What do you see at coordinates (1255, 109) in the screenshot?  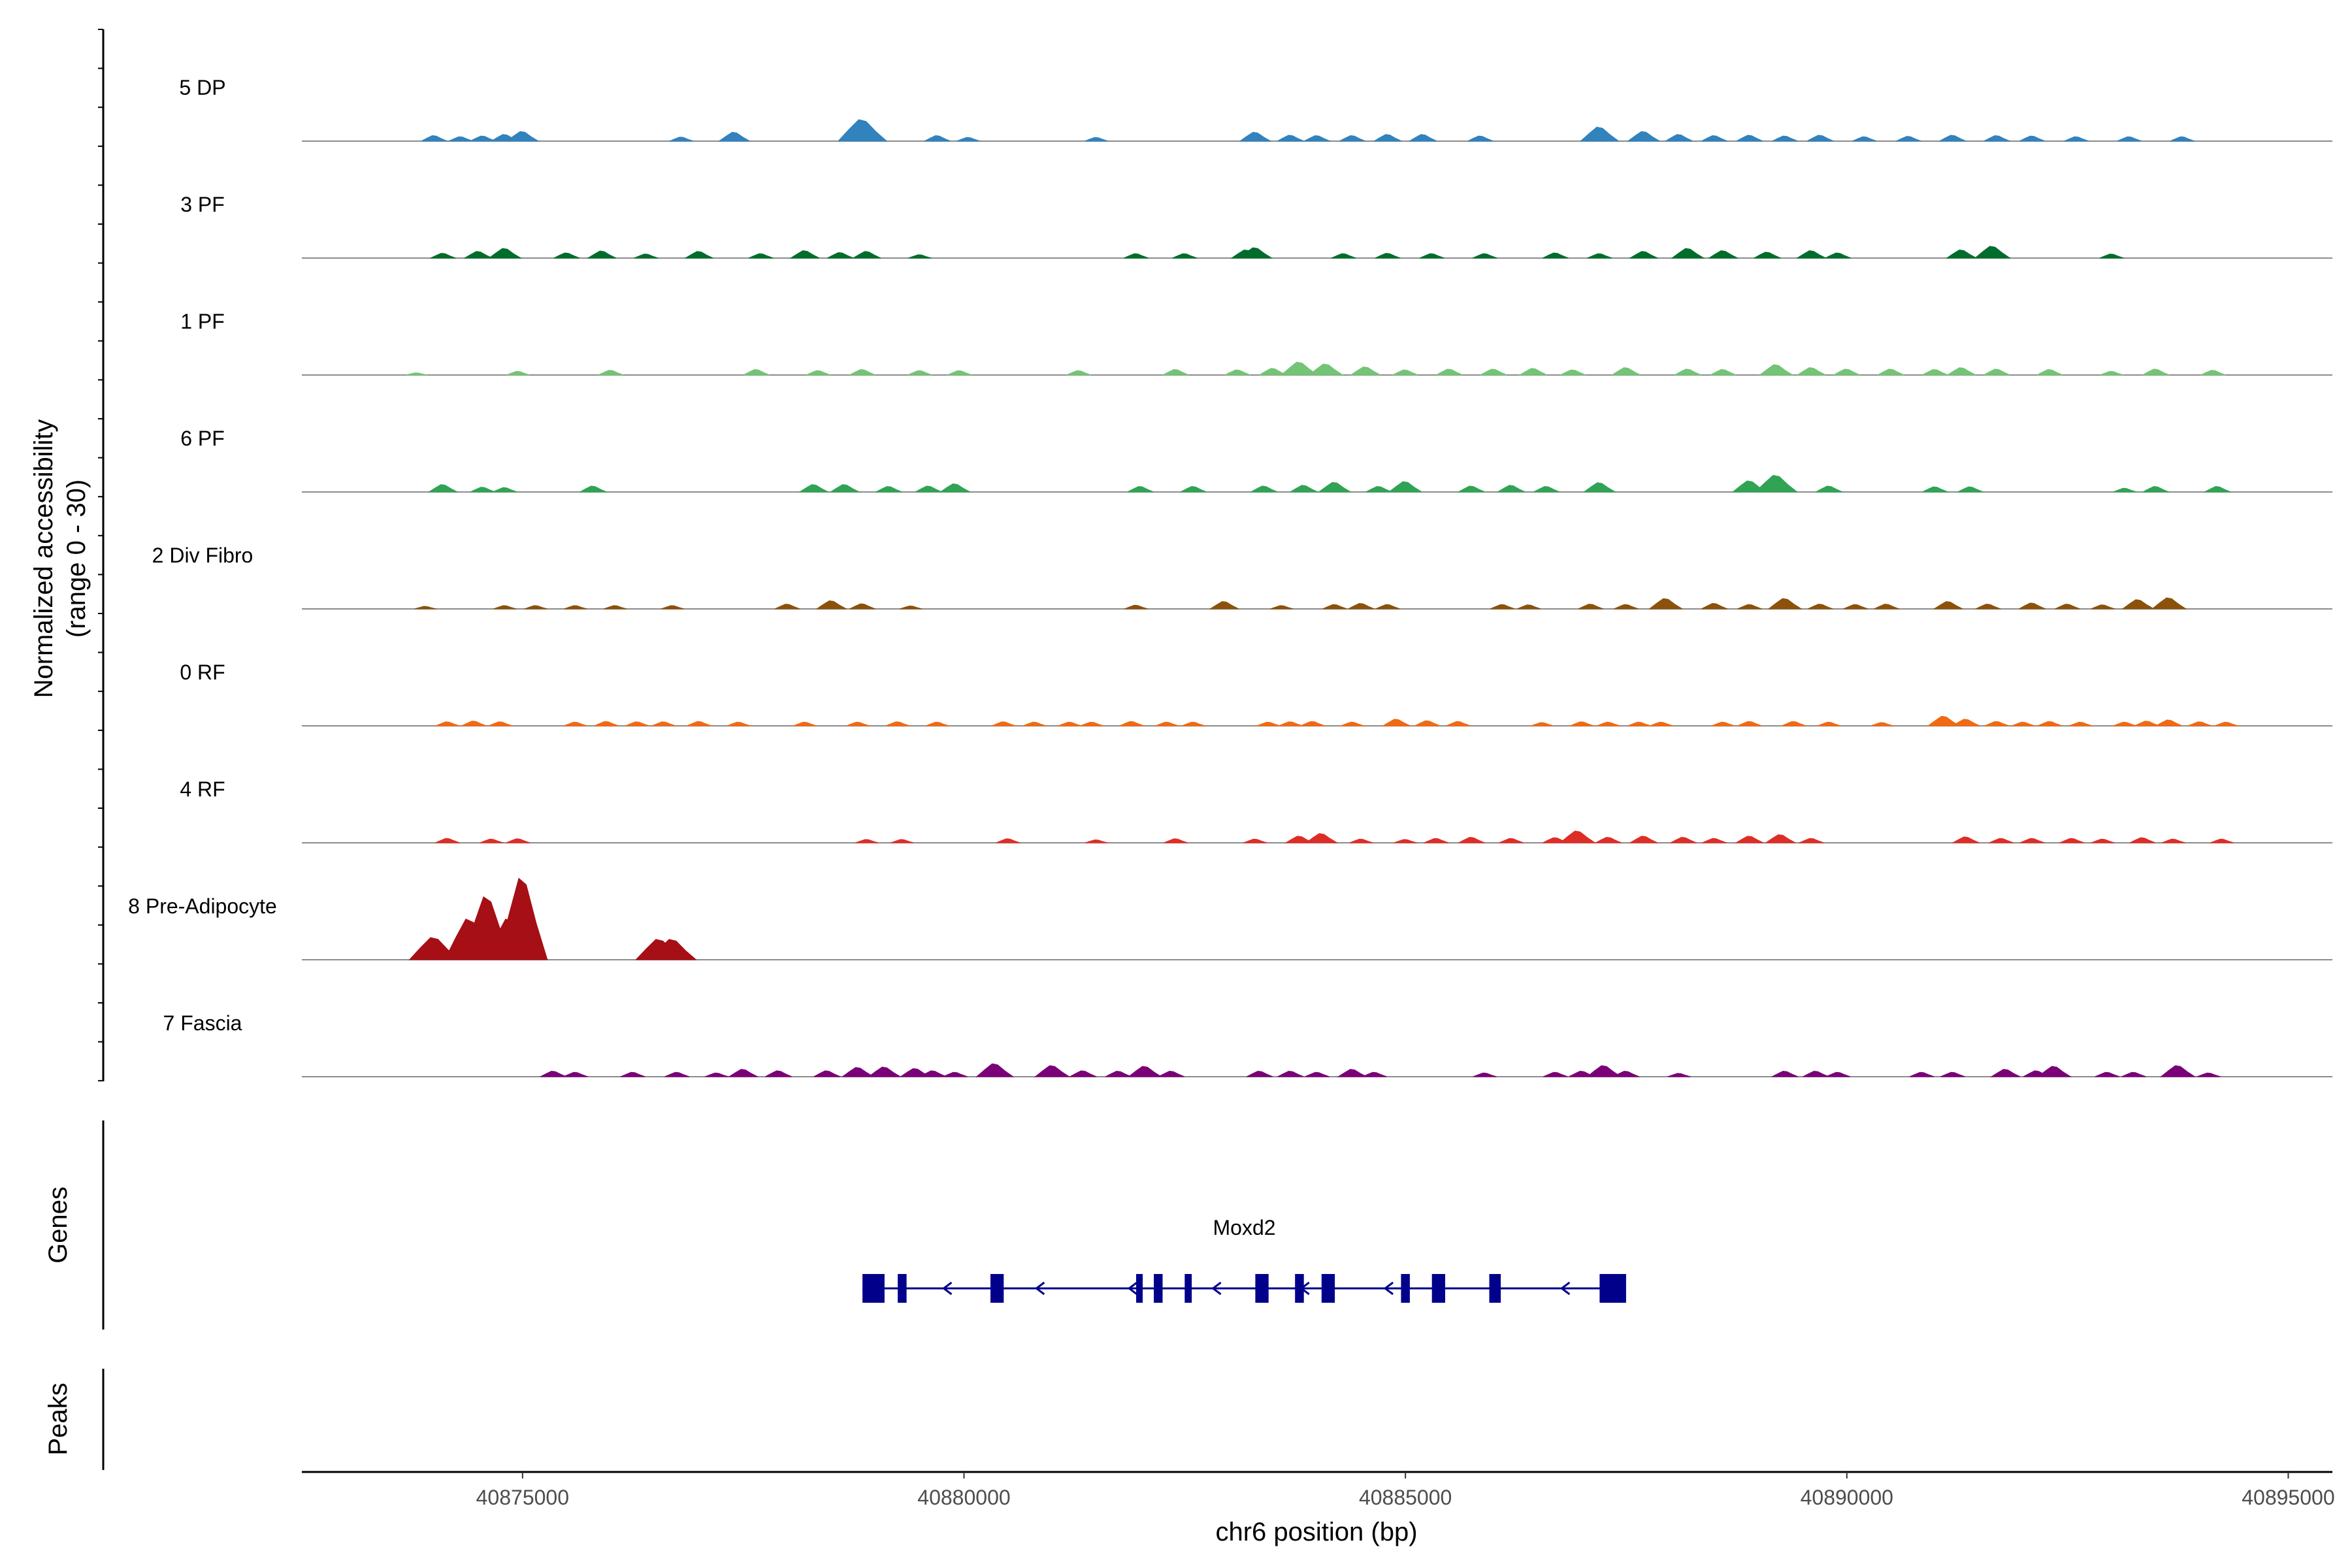 I see `track-5-dp: 5 DP` at bounding box center [1255, 109].